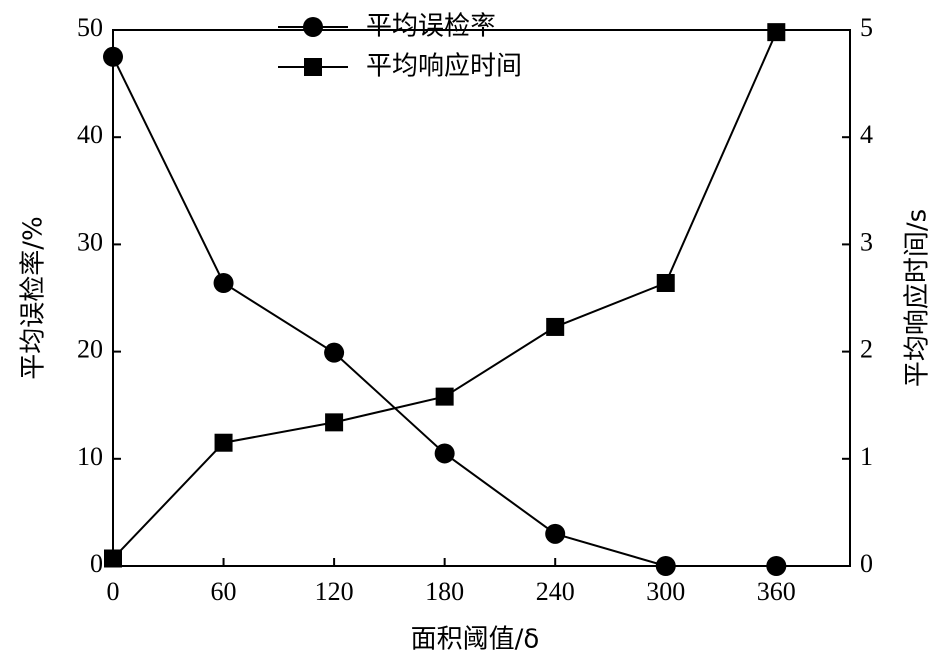 Image resolution: width=950 pixels, height=667 pixels. Describe the element at coordinates (431, 27) in the screenshot. I see `legend-label: 平均误检率` at that location.